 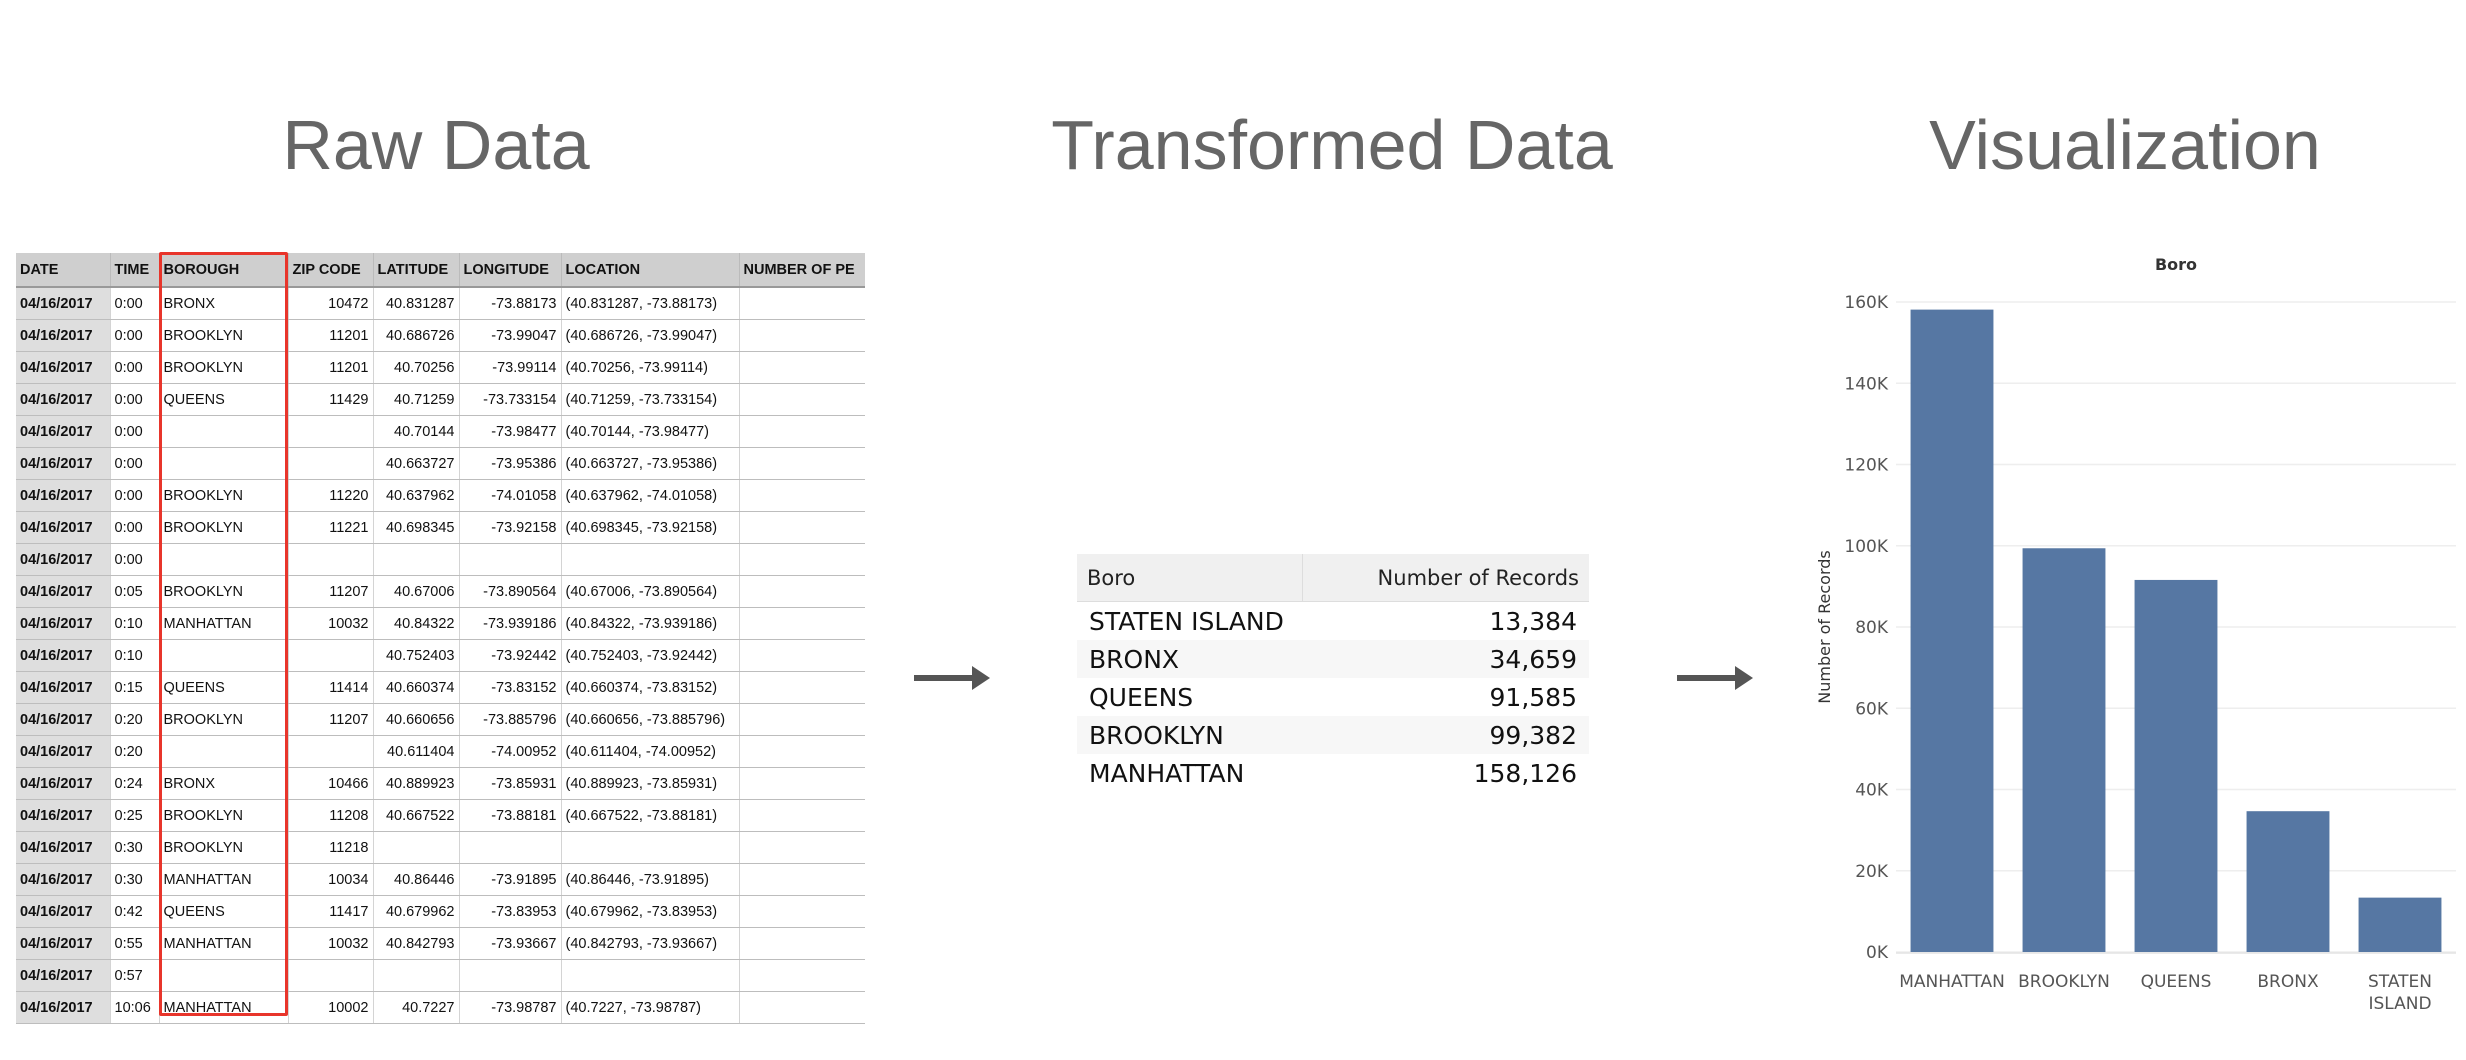 I want to click on table-cell: -73.99047, so click(x=510, y=335).